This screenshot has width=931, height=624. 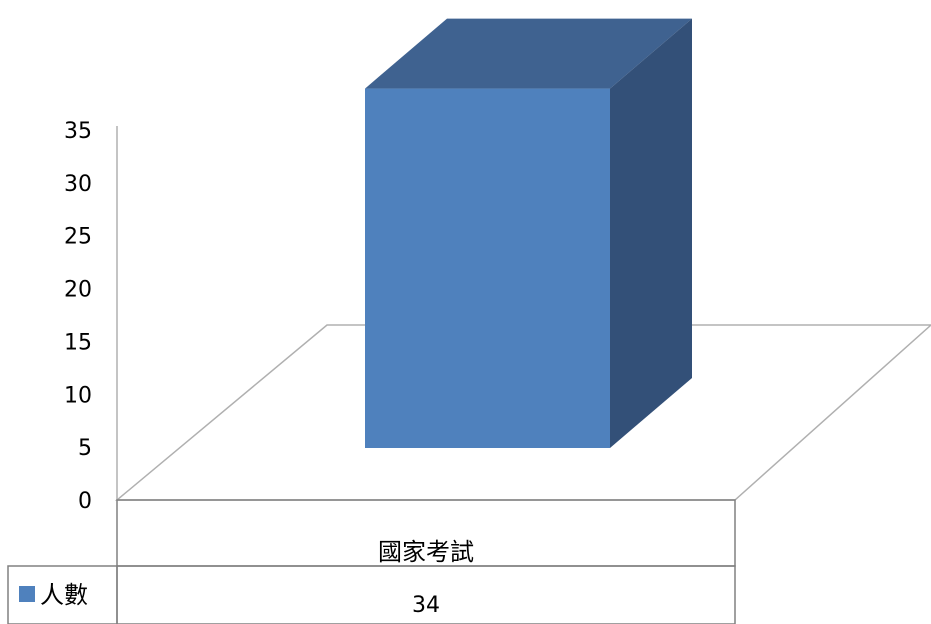 I want to click on bar-top-face, so click(x=528, y=53).